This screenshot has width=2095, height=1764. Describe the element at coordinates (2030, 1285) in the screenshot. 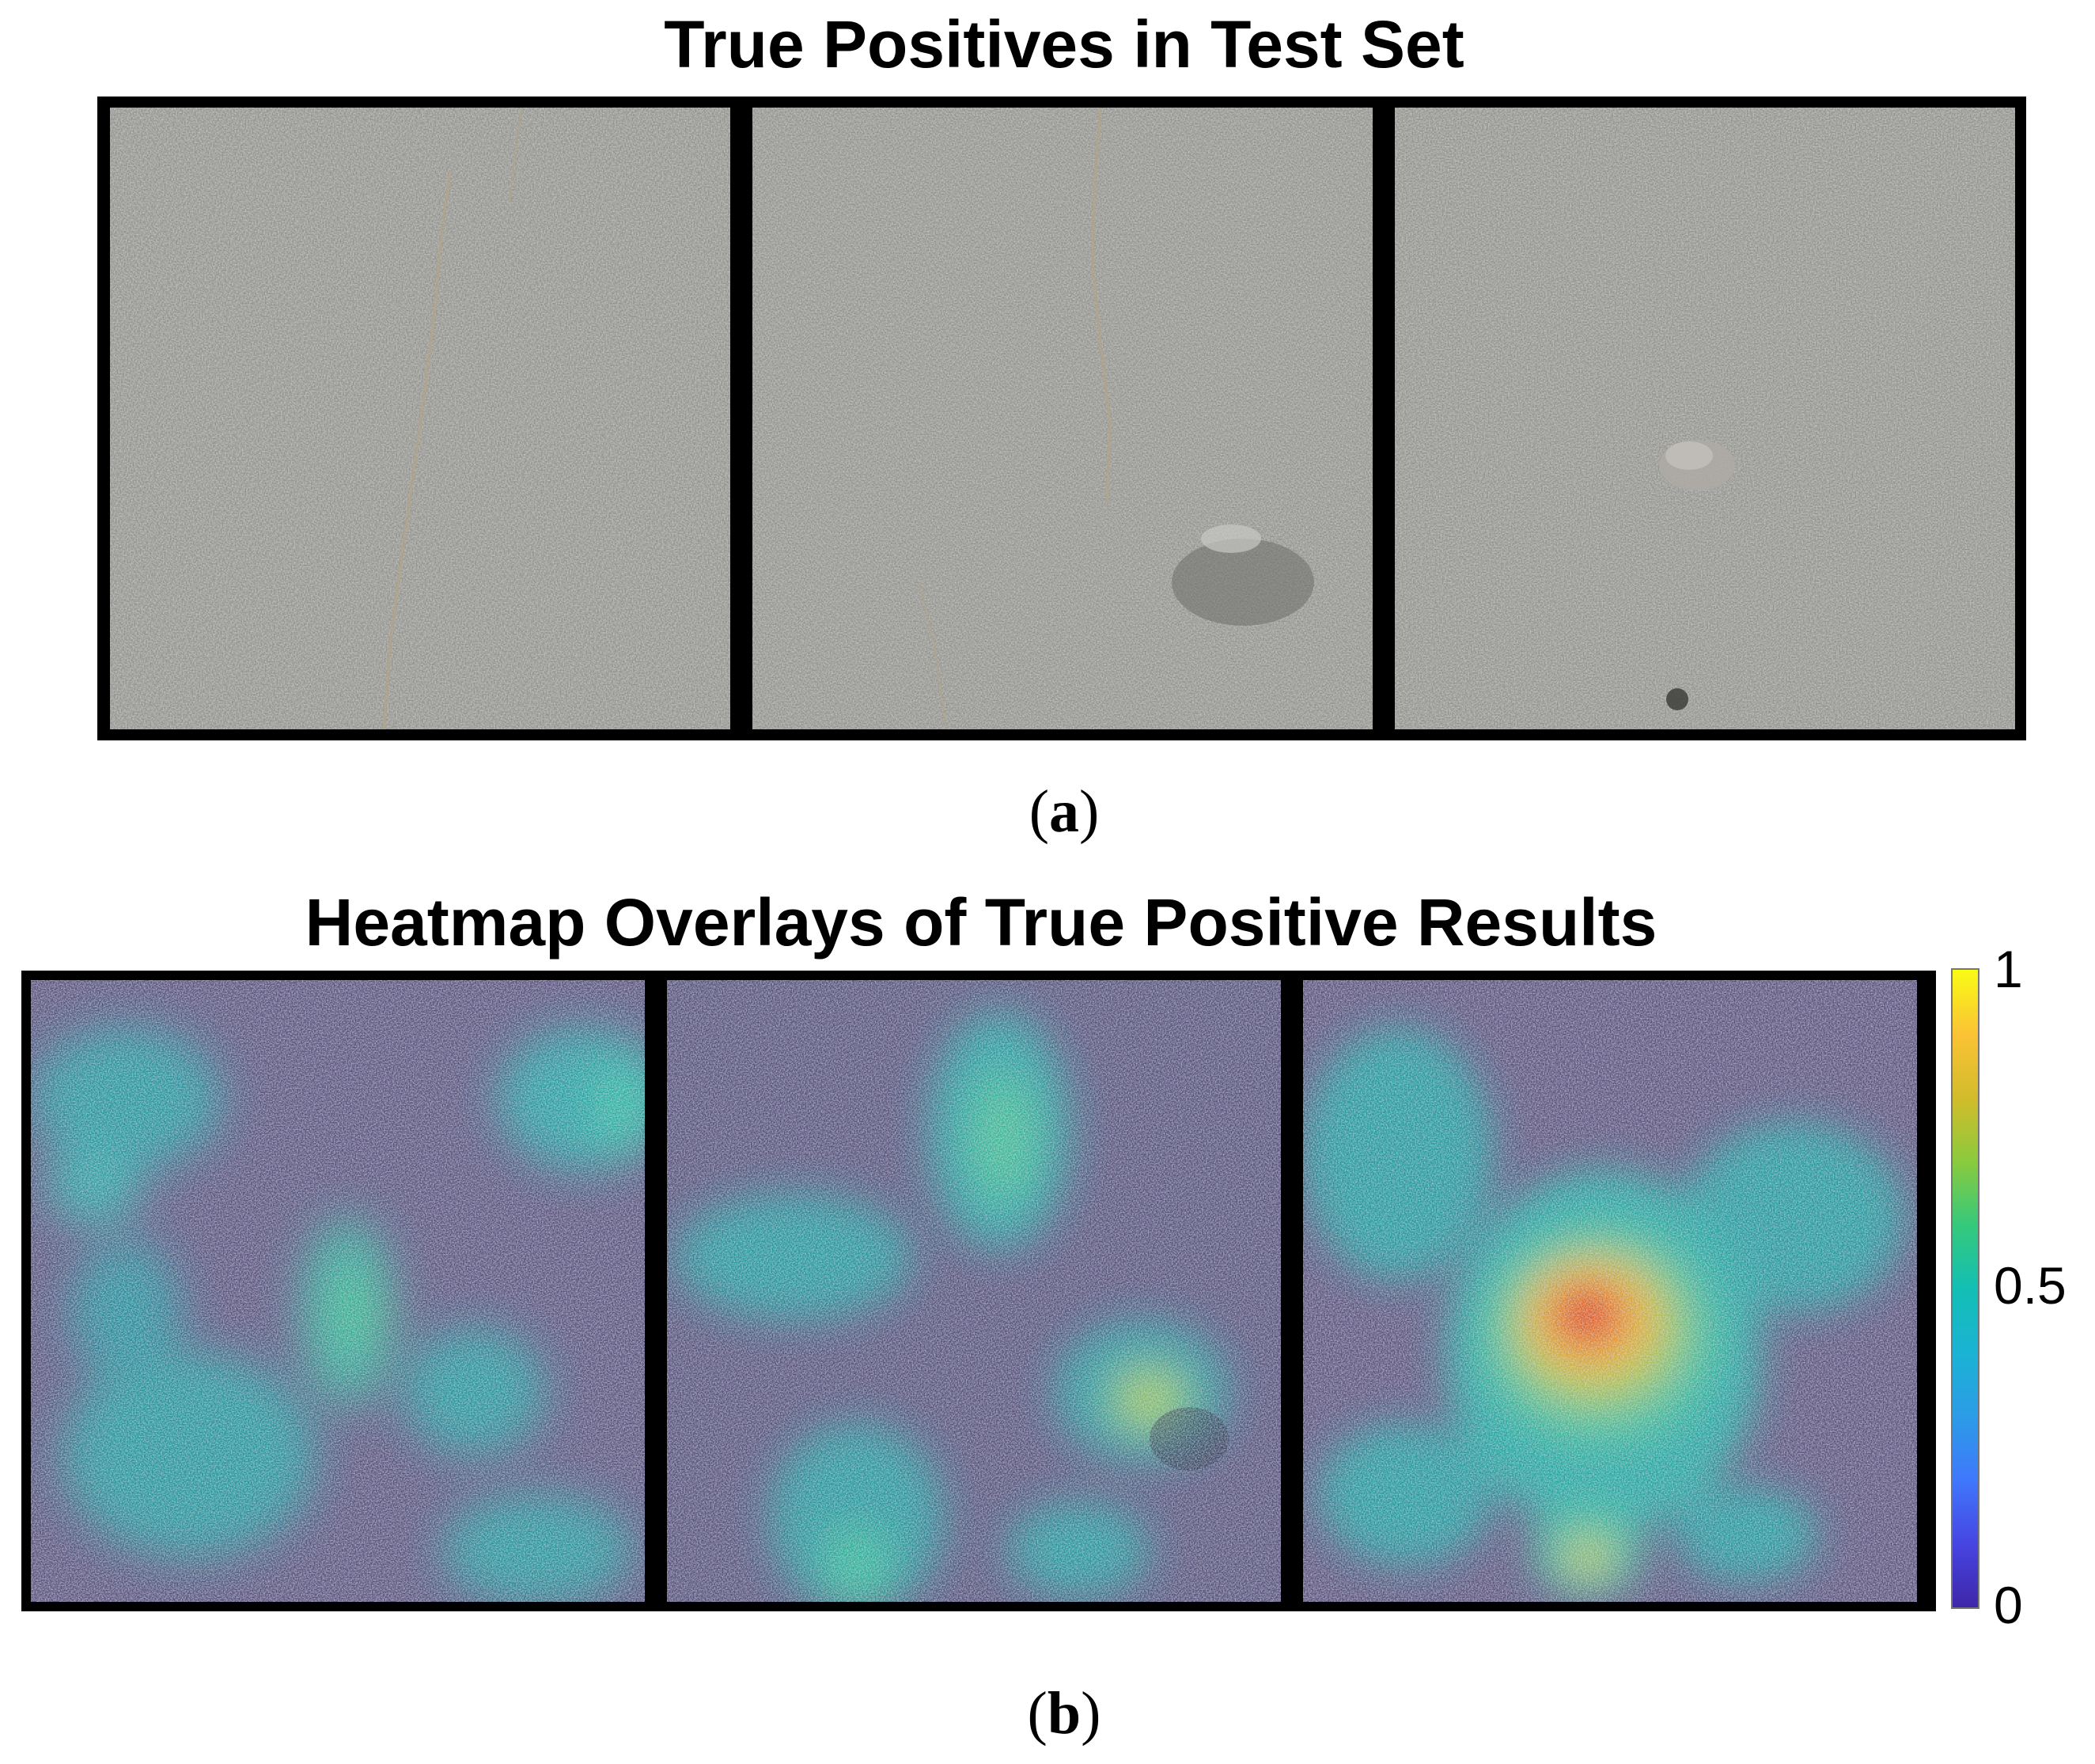

I see `colorbar-tick-0-5: 0.5` at that location.